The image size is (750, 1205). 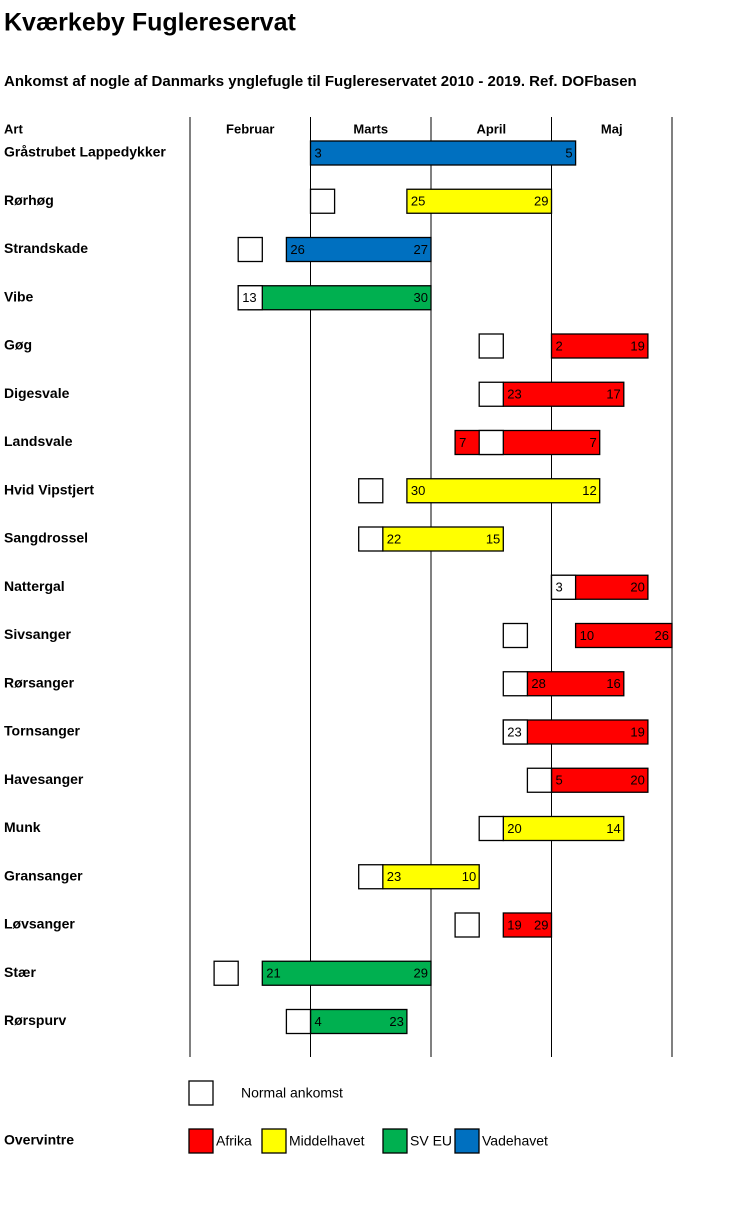 What do you see at coordinates (34, 586) in the screenshot?
I see `species-label: Nattergal` at bounding box center [34, 586].